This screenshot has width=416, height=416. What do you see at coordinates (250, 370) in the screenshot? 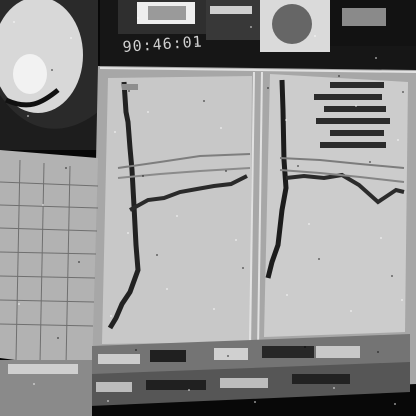
I see `bottom-taskbar` at bounding box center [250, 370].